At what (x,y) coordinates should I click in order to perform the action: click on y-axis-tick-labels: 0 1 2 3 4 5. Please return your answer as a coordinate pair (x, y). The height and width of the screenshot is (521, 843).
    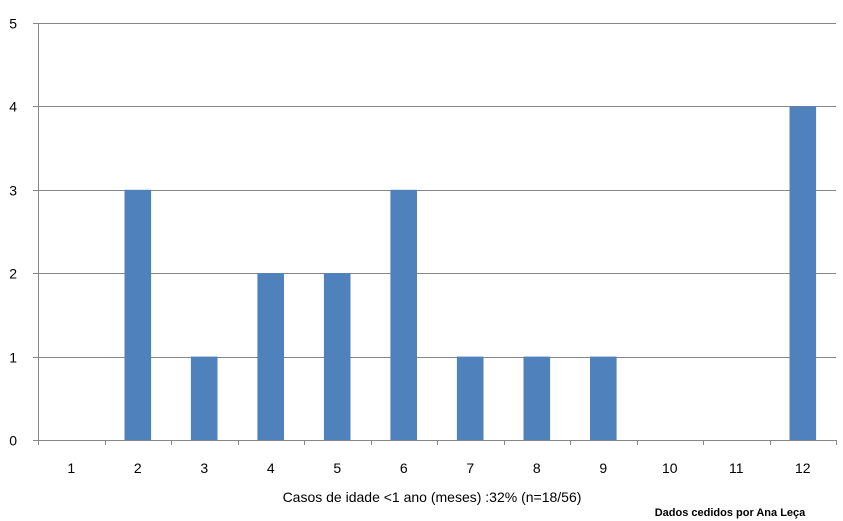
    Looking at the image, I should click on (13, 232).